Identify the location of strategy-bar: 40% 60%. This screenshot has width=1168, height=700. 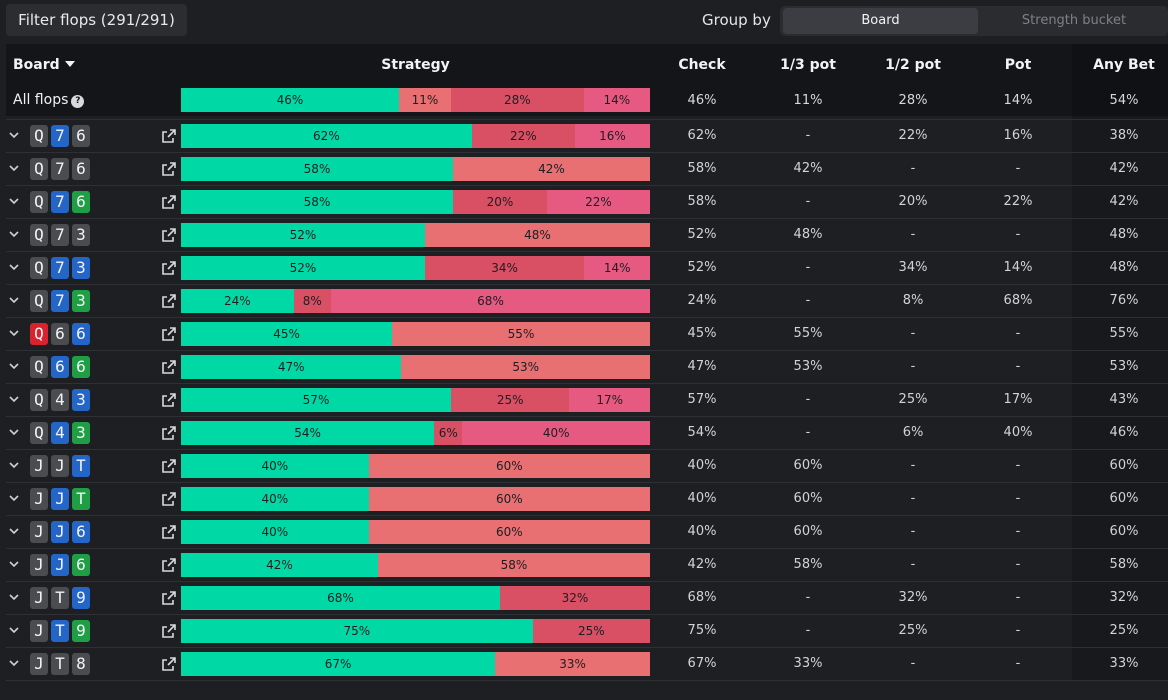
(415, 499).